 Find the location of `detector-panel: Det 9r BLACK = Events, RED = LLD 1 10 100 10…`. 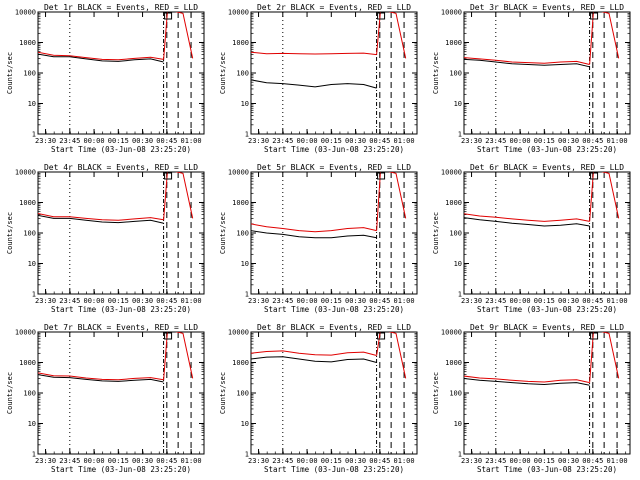

detector-panel: Det 9r BLACK = Events, RED = LLD 1 10 100 10… is located at coordinates (531, 398).